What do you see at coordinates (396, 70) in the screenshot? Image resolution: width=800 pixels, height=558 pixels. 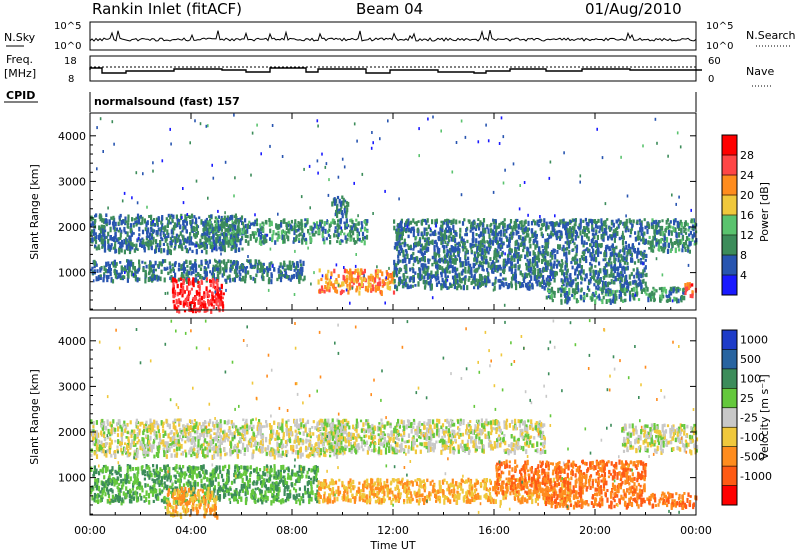 I see `freq-trace` at bounding box center [396, 70].